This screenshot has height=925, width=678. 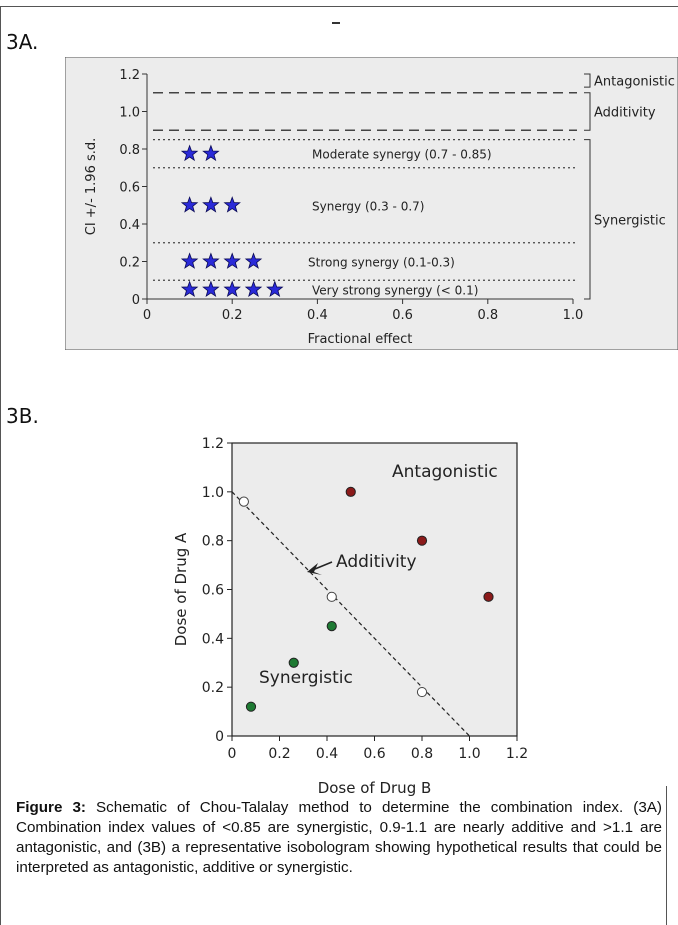 I want to click on caption-label: Figure 3:, so click(x=51, y=807).